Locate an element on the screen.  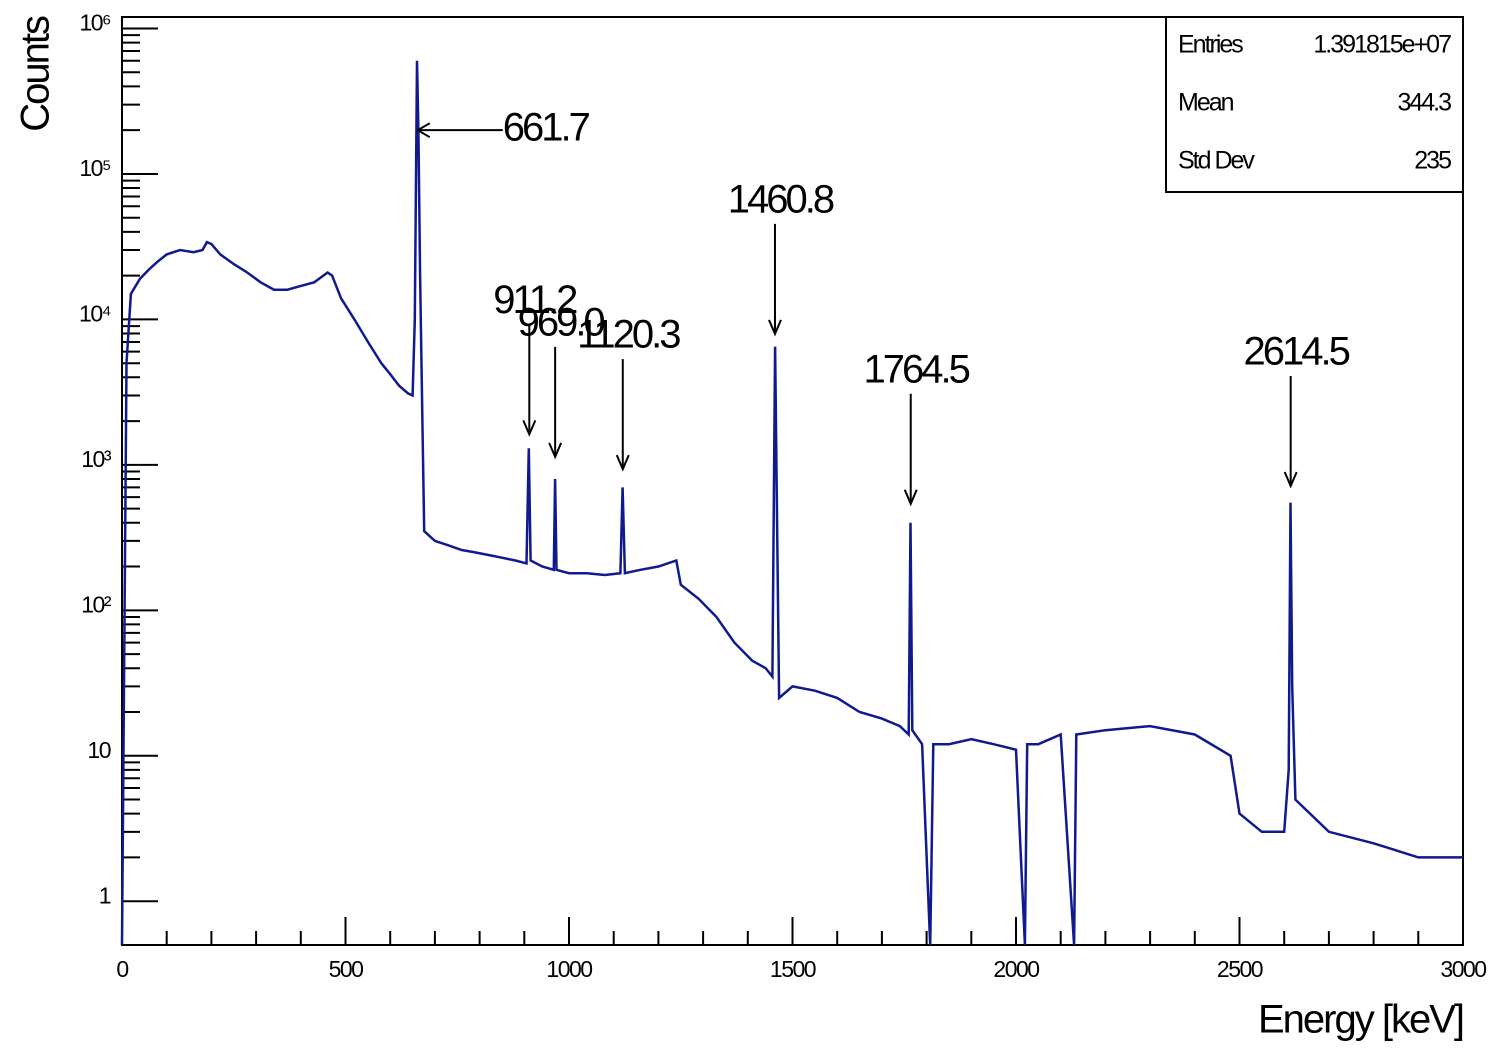
x-axis-title: Energy [keV] is located at coordinates (1360, 1020).